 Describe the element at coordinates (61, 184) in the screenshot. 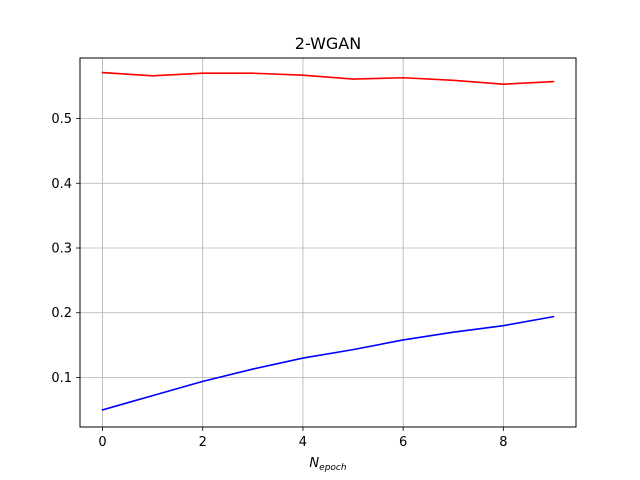

I see `y-tick-label: 0.4` at that location.